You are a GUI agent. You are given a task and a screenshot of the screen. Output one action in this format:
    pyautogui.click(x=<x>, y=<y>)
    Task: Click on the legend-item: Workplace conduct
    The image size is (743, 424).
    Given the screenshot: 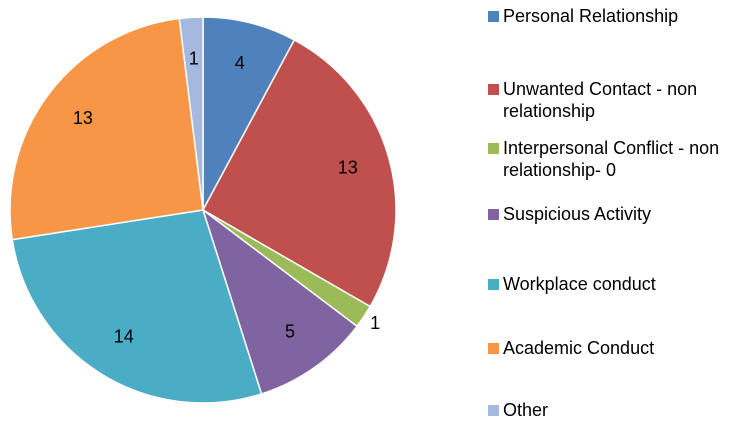 What is the action you would take?
    pyautogui.click(x=613, y=284)
    